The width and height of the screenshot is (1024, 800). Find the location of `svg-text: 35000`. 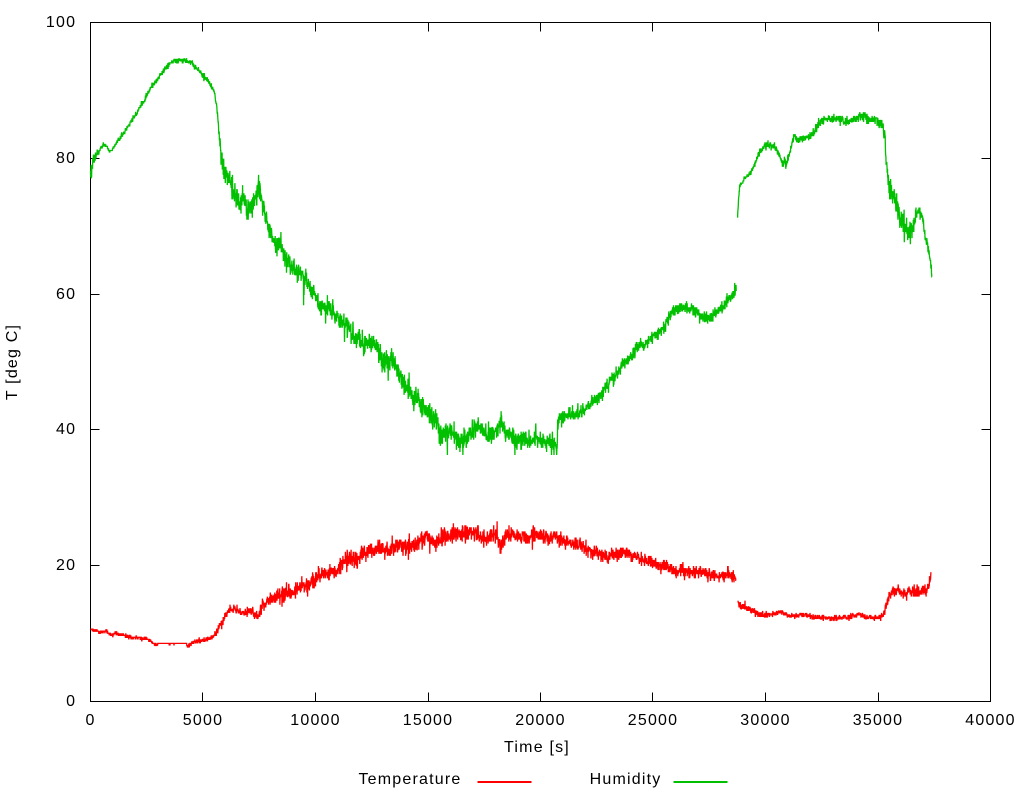

svg-text: 35000 is located at coordinates (878, 720).